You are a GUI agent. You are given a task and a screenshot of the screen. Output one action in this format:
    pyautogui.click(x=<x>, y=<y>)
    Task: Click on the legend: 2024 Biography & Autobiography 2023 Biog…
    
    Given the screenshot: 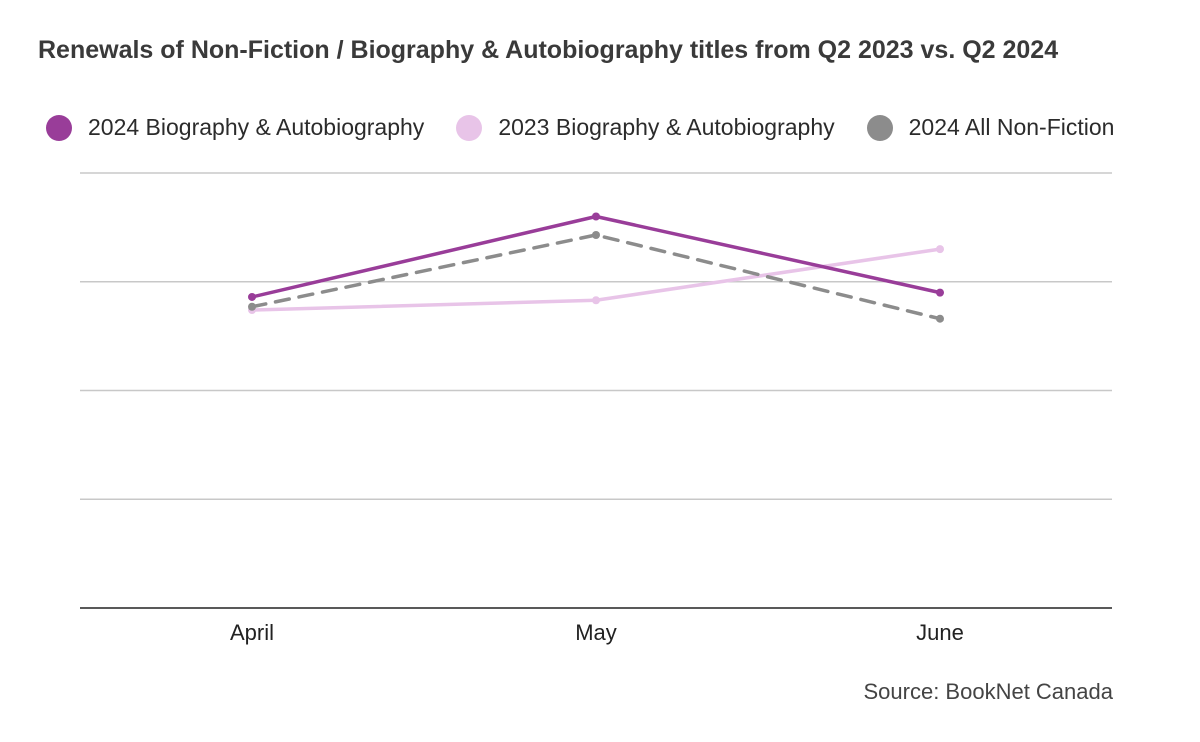 What is the action you would take?
    pyautogui.click(x=596, y=127)
    